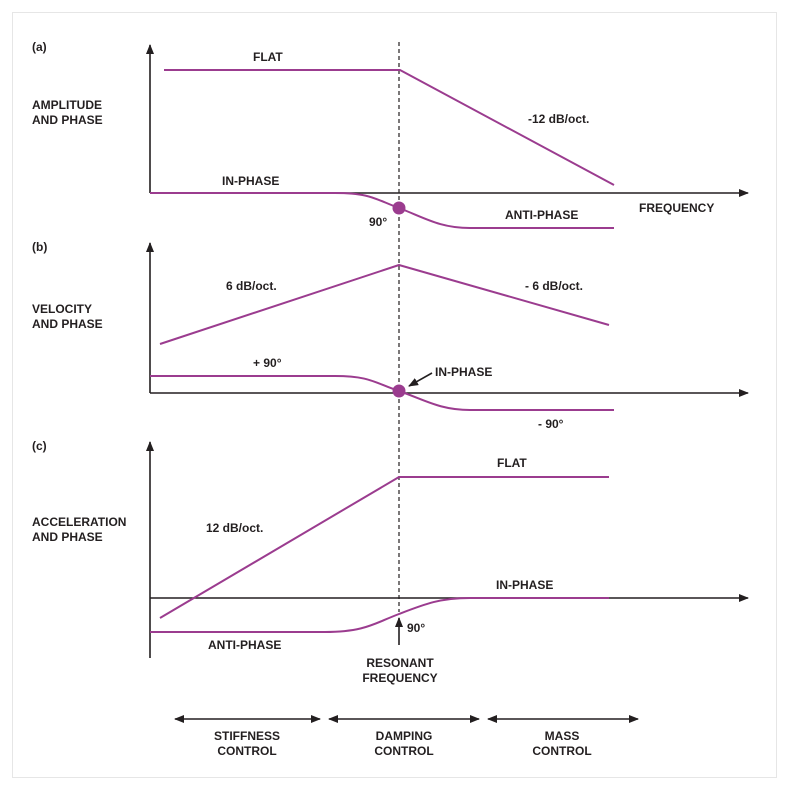  What do you see at coordinates (39, 47) in the screenshot?
I see `panel-a-letter: (a)` at bounding box center [39, 47].